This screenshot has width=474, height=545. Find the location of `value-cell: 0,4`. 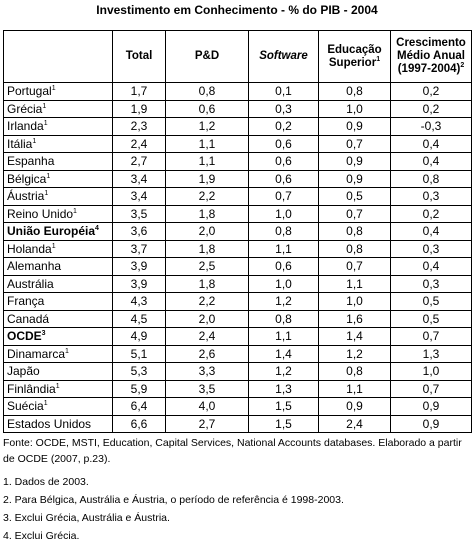

value-cell: 0,4 is located at coordinates (431, 266).